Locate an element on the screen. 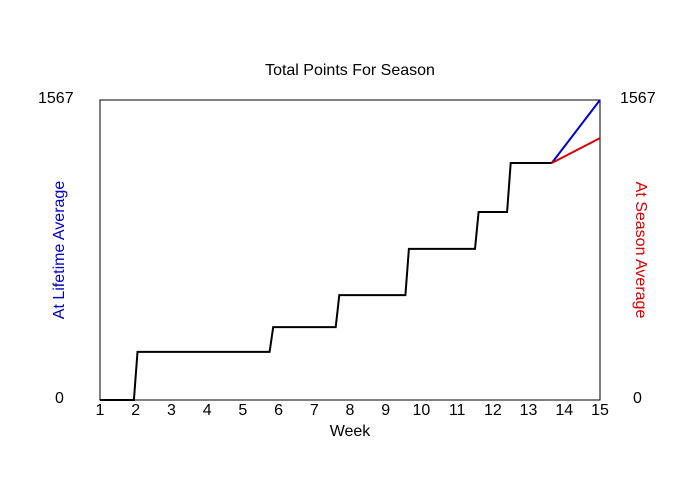 This screenshot has width=700, height=500. y-tick-left-max: 1567 is located at coordinates (56, 98).